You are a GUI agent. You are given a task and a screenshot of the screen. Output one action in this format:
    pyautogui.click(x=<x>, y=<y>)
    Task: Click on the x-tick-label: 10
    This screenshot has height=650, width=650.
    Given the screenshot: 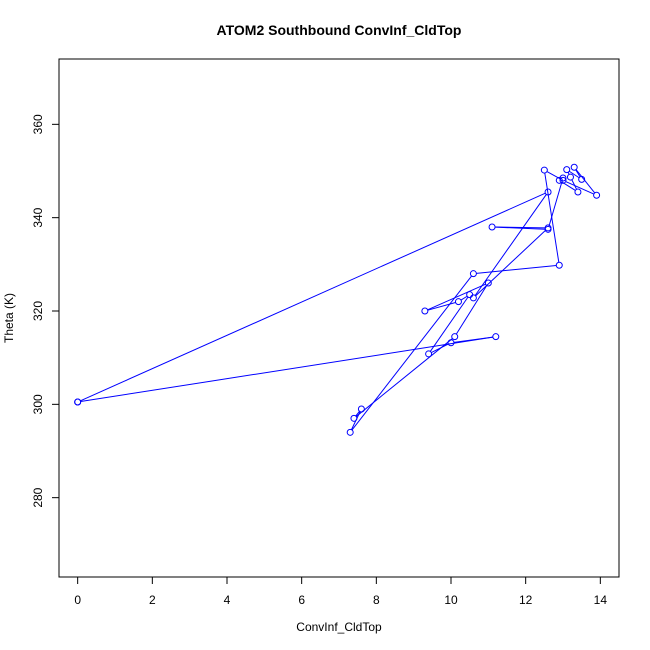 What is the action you would take?
    pyautogui.click(x=451, y=600)
    